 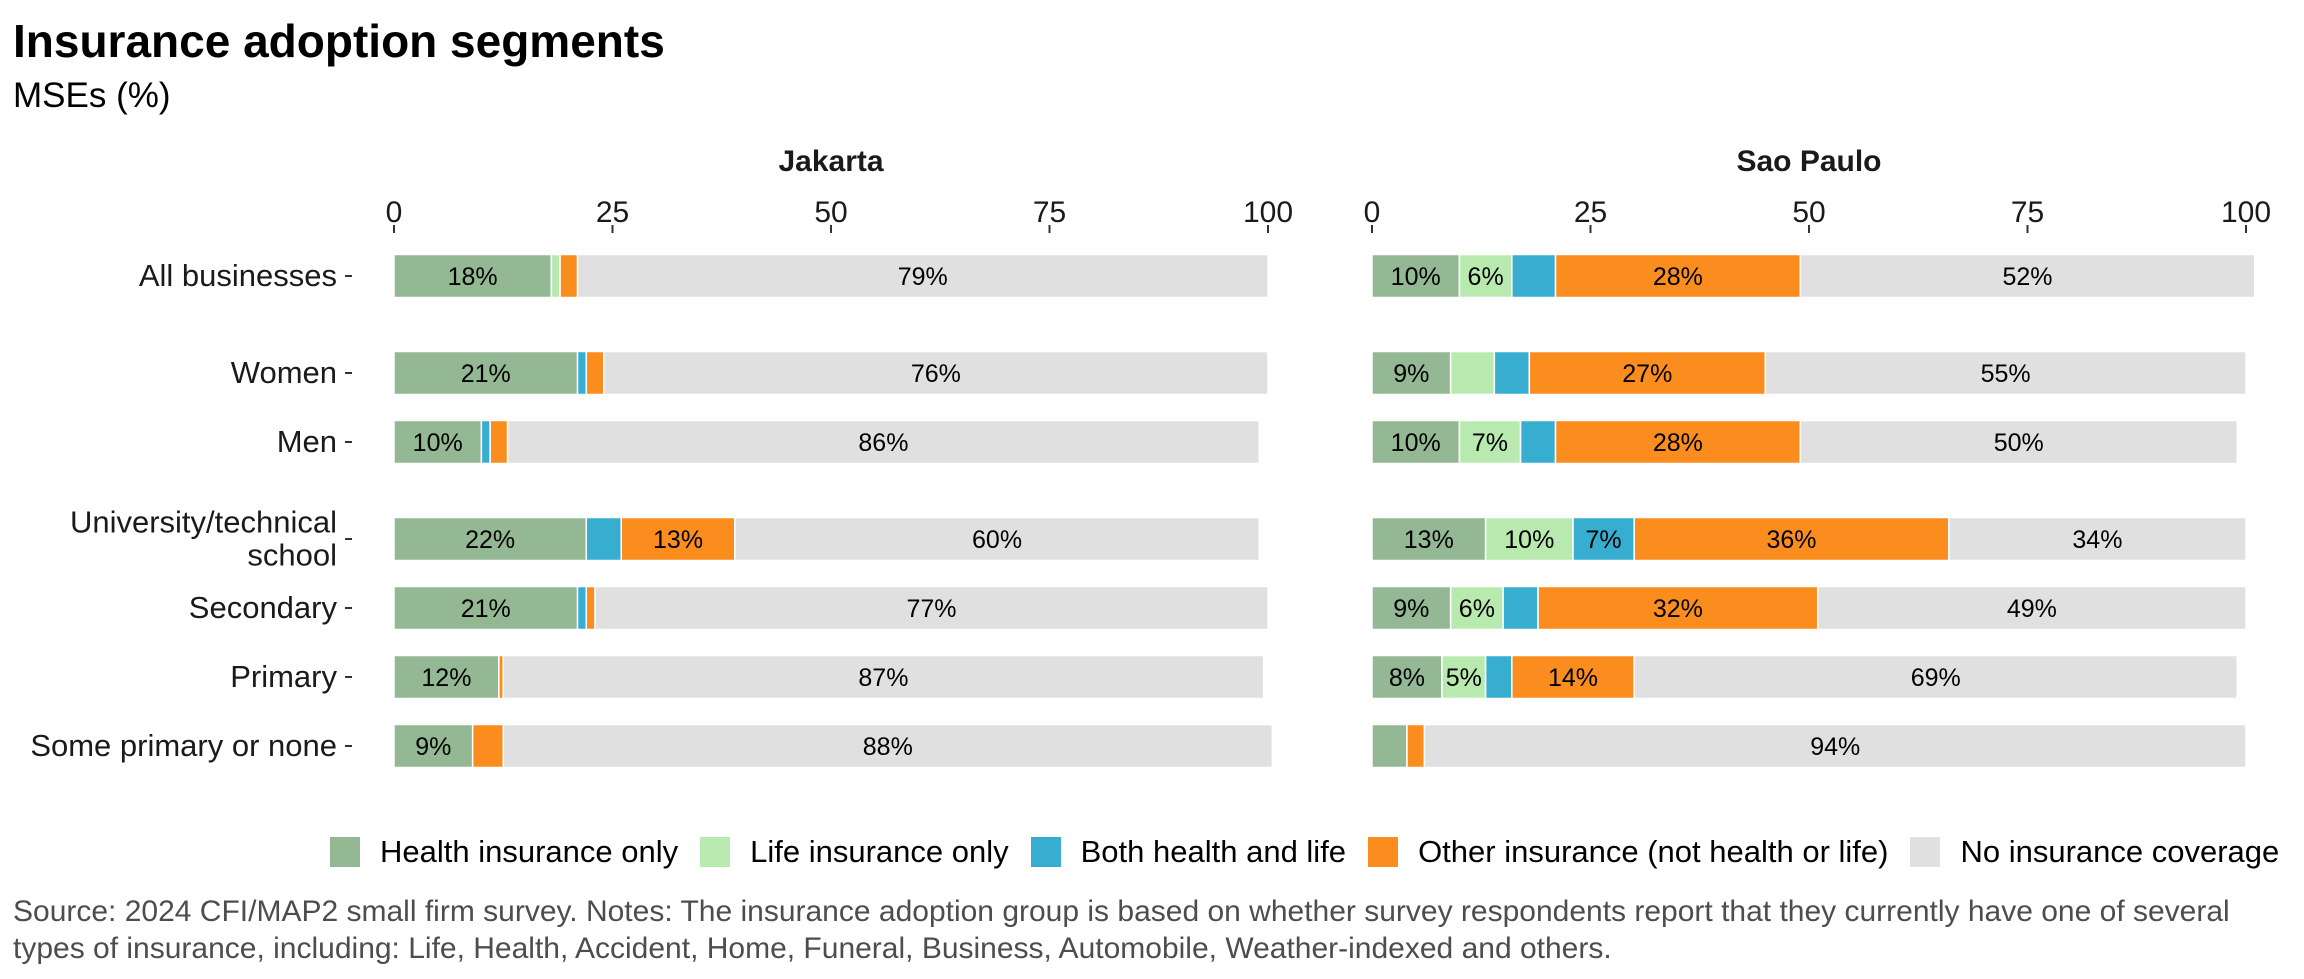 What do you see at coordinates (283, 676) in the screenshot?
I see `y-tick-label: Primary` at bounding box center [283, 676].